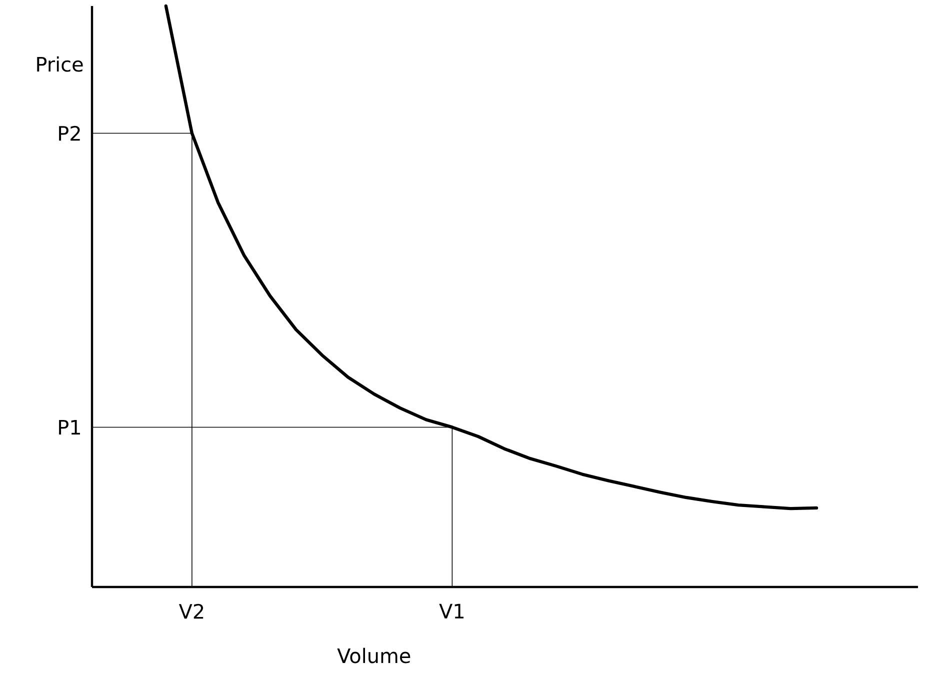 The height and width of the screenshot is (680, 925). Describe the element at coordinates (60, 64) in the screenshot. I see `y-axis-title: Price` at that location.